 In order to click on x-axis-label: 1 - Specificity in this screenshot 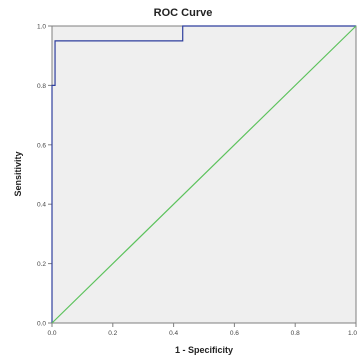, I will do `click(204, 350)`.